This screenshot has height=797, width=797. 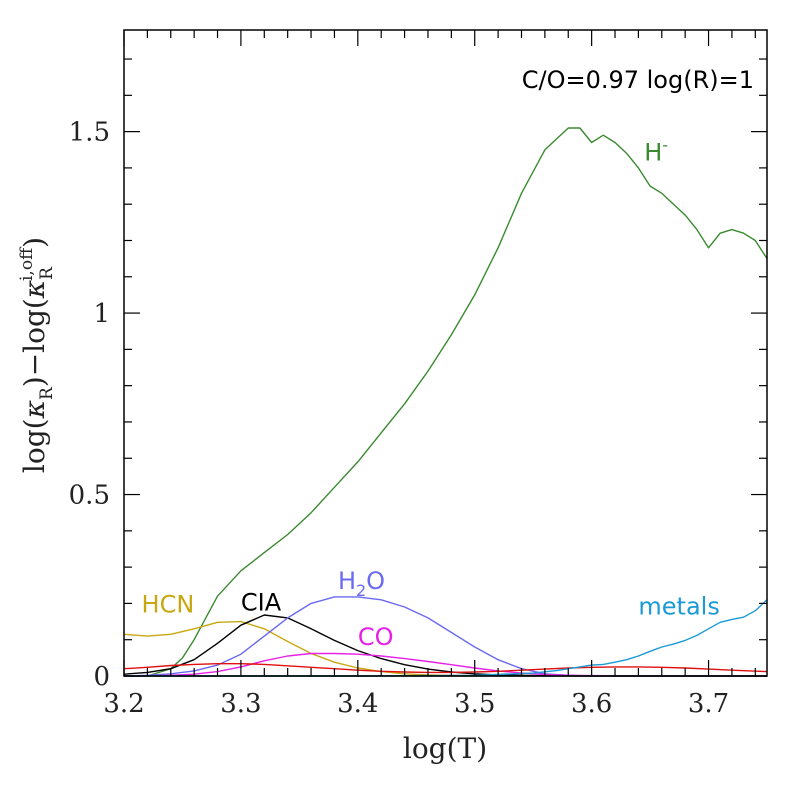 I want to click on x-tick-label: 3.6, so click(x=591, y=704).